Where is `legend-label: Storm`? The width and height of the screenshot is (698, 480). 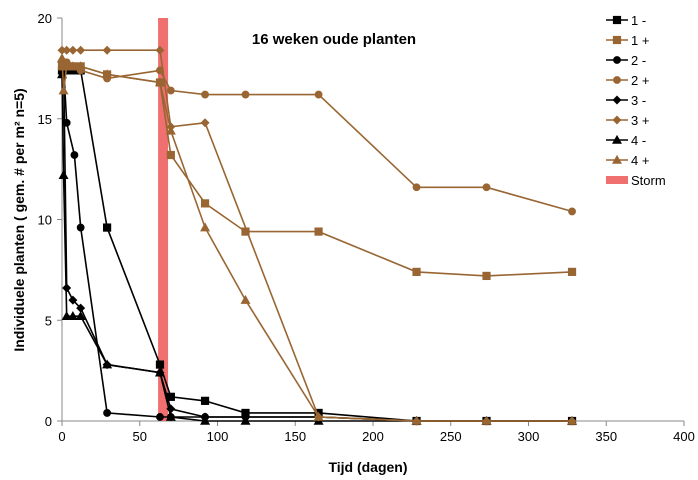 legend-label: Storm is located at coordinates (648, 180).